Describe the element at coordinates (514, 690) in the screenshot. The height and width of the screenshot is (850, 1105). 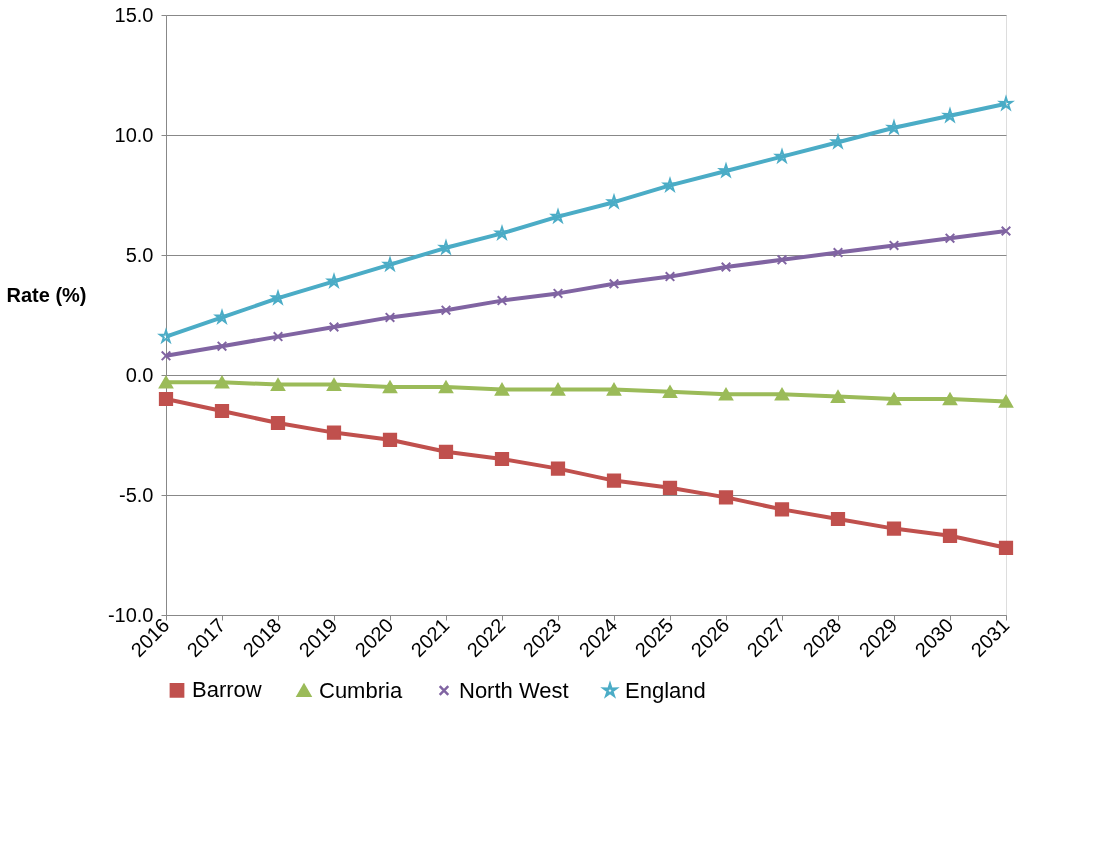
I see `legend-label: North West` at that location.